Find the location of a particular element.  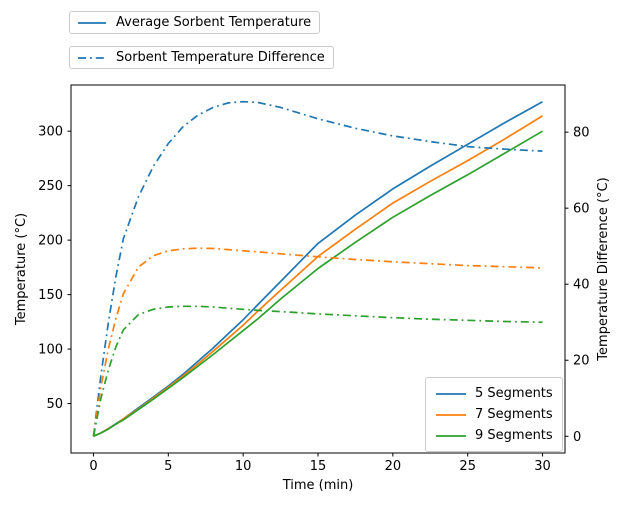

legend-label: 5 Segments is located at coordinates (514, 393).